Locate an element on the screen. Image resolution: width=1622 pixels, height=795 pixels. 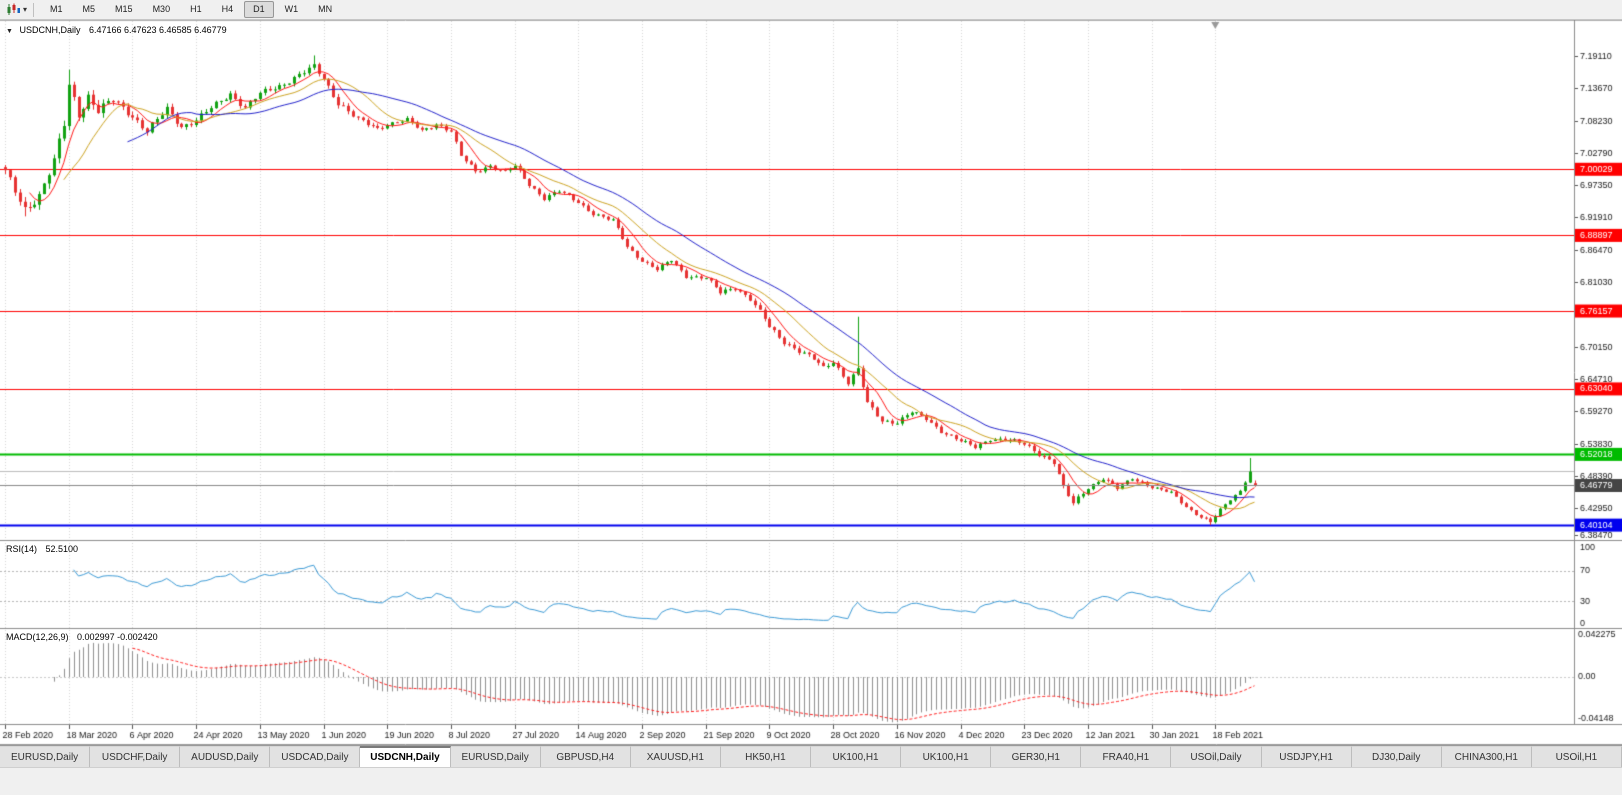
chart-tab-usdcnh-daily: USDCNH,Daily is located at coordinates (405, 756).